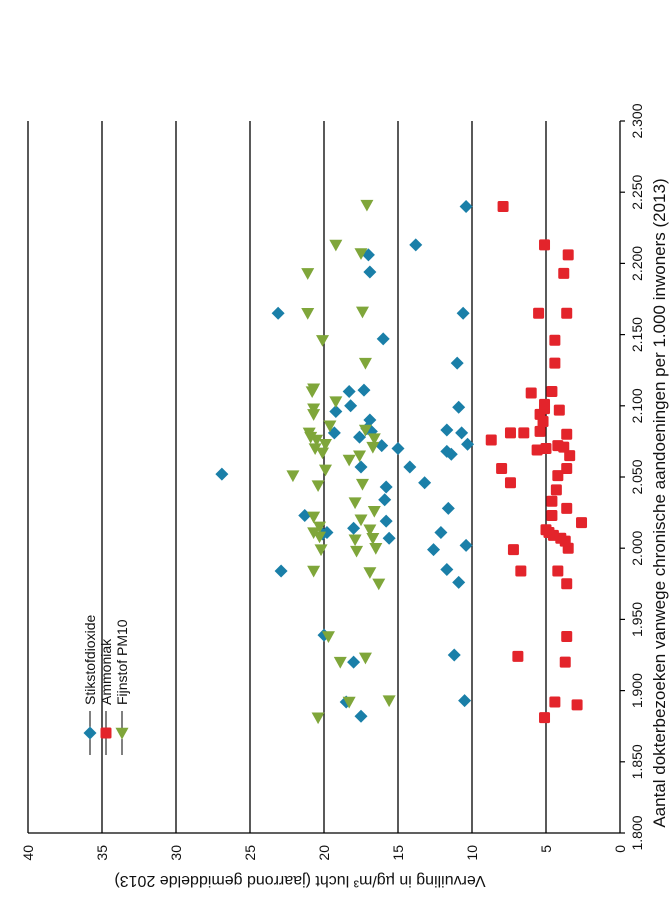 The image size is (669, 917). Describe the element at coordinates (637, 761) in the screenshot. I see `x-tick-label: 1.850` at that location.